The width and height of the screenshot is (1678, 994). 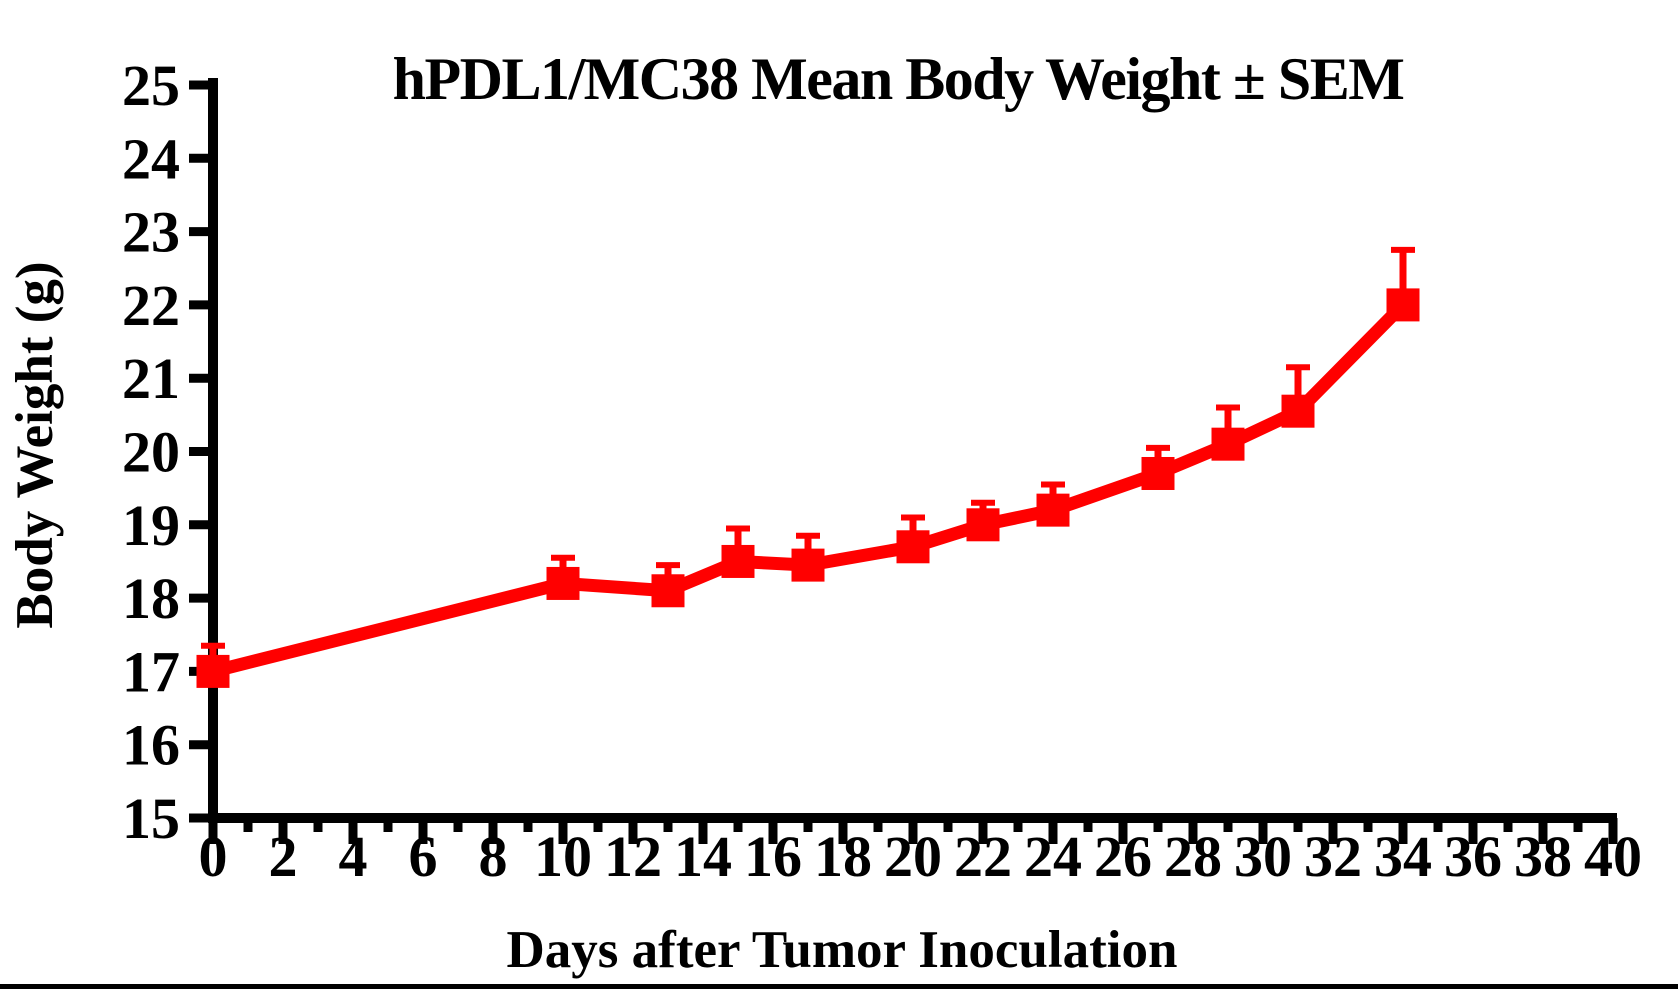 I want to click on x-tick-label: 24, so click(x=1053, y=856).